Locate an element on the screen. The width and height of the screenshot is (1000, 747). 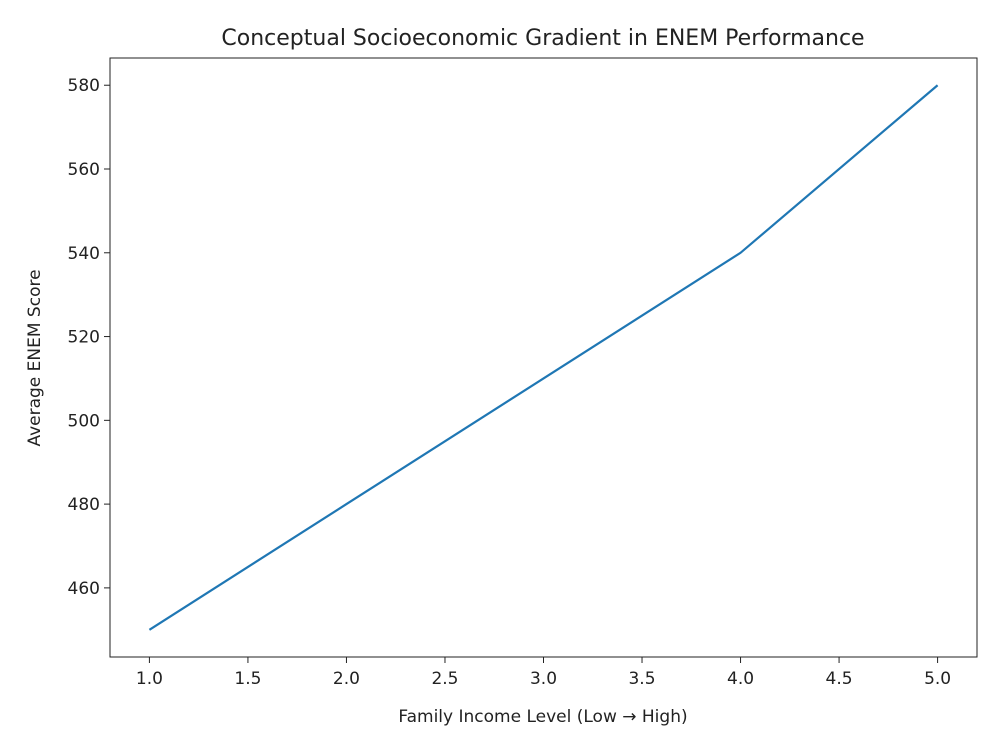
x-tick-label: 1.0 is located at coordinates (149, 679).